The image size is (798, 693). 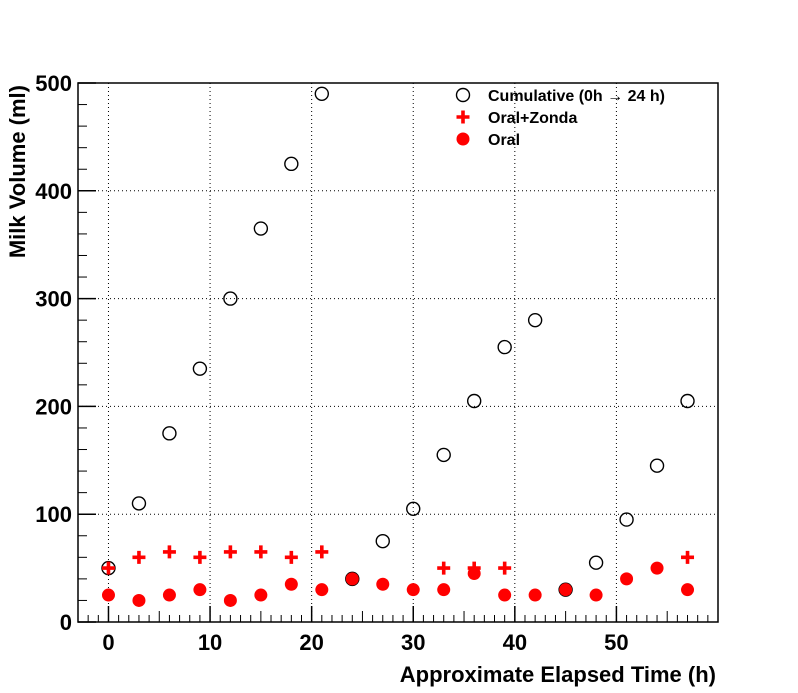 What do you see at coordinates (515, 642) in the screenshot?
I see `x-tick-label: 40` at bounding box center [515, 642].